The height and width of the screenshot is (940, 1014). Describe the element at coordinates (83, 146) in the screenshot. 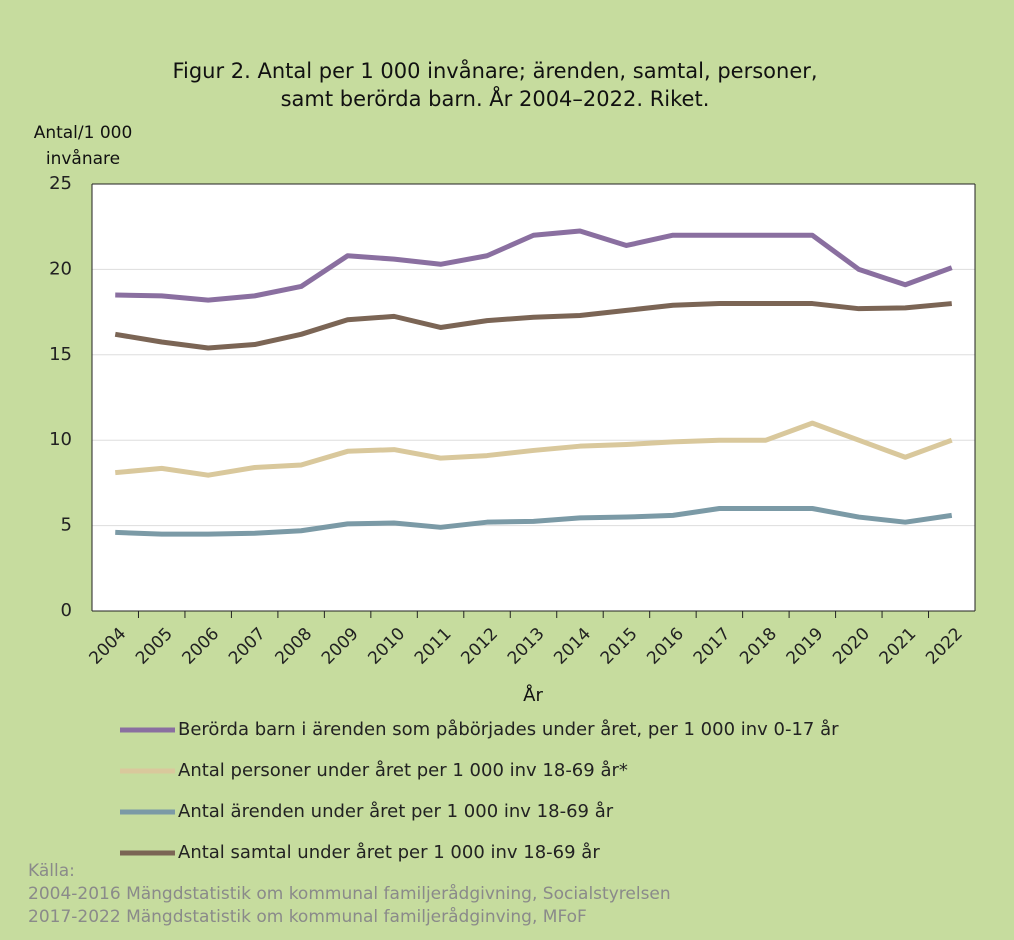

I see `y-axis-label: Antal/1 000 invånare` at that location.